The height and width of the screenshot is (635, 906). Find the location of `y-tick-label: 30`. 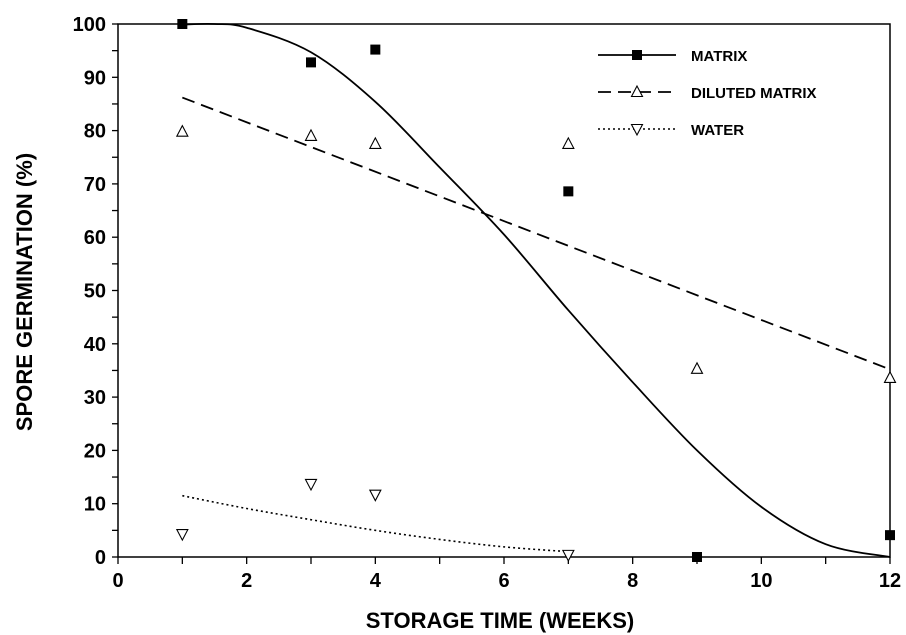

y-tick-label: 30 is located at coordinates (95, 398).